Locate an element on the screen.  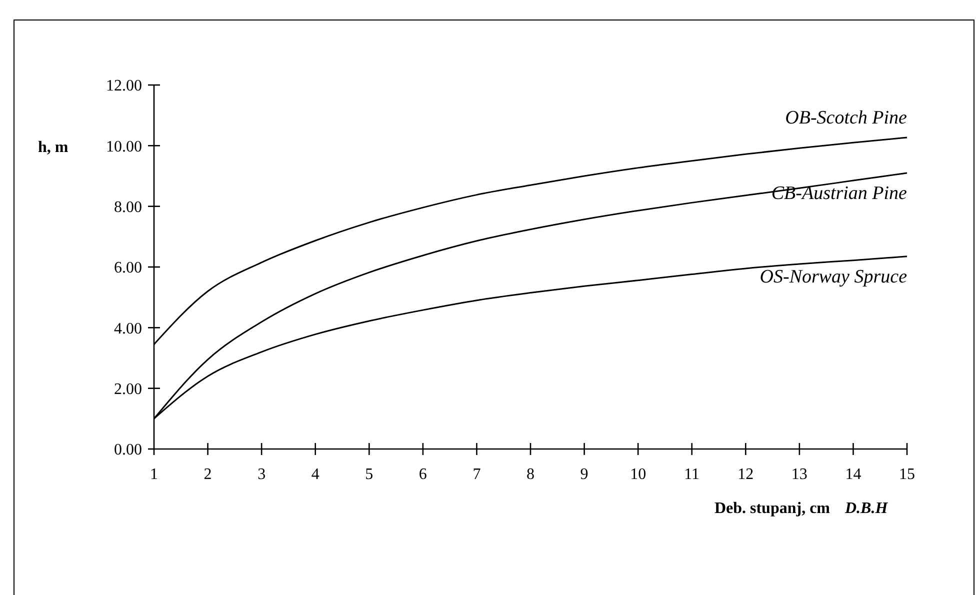
x-tick-label: 1 is located at coordinates (154, 474).